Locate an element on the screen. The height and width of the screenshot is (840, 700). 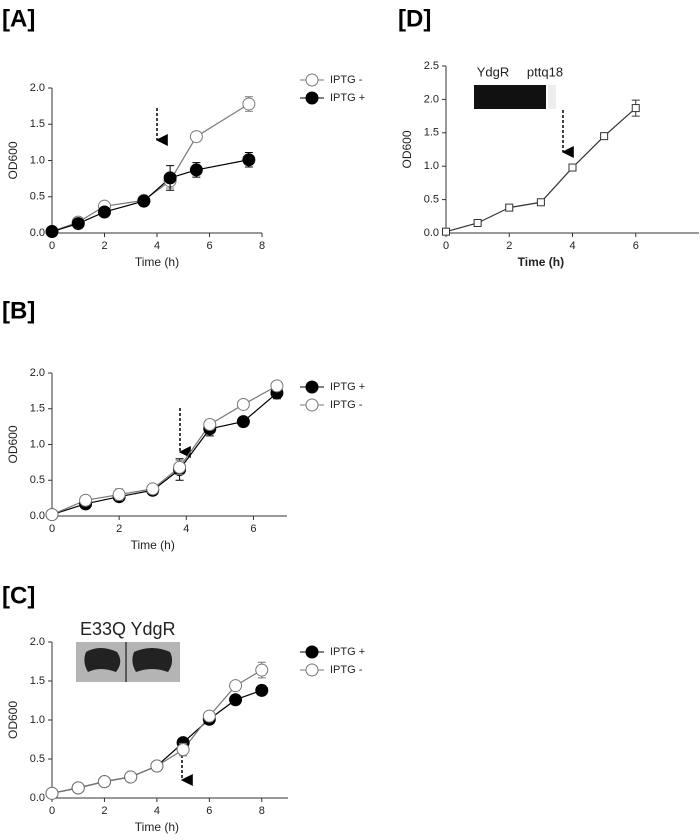
panel-title: [D] is located at coordinates (414, 18).